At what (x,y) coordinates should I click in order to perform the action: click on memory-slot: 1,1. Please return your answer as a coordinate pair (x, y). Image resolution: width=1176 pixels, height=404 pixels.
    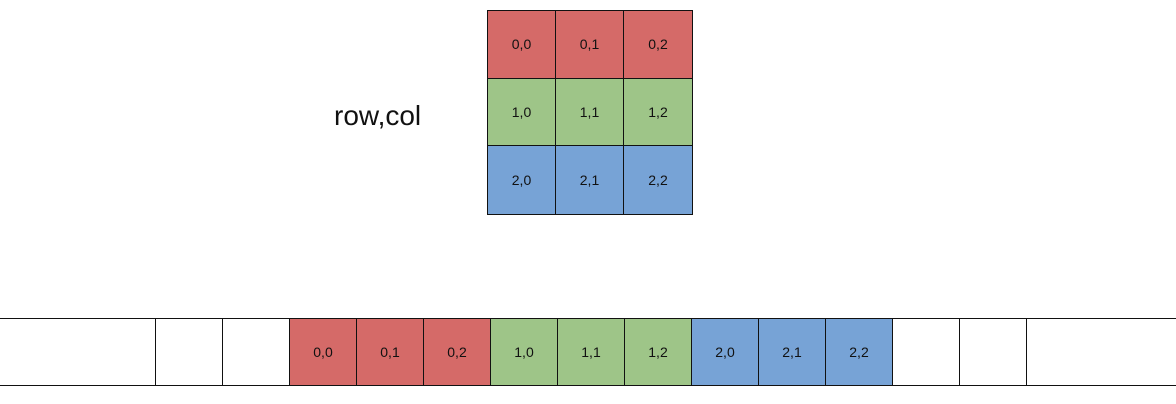
    Looking at the image, I should click on (591, 352).